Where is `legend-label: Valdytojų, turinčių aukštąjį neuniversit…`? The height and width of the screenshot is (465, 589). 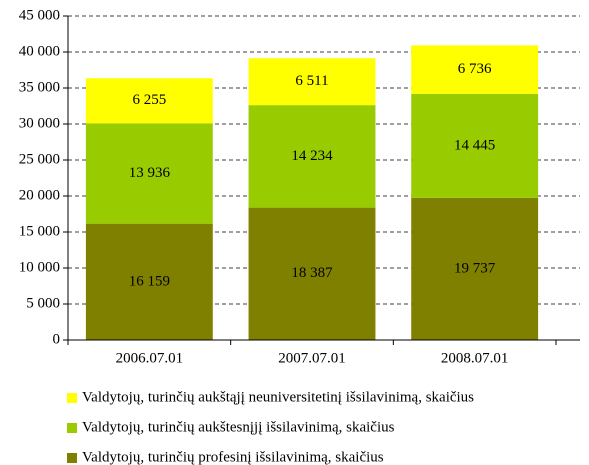
legend-label: Valdytojų, turinčių aukštąjį neuniversit… is located at coordinates (278, 397).